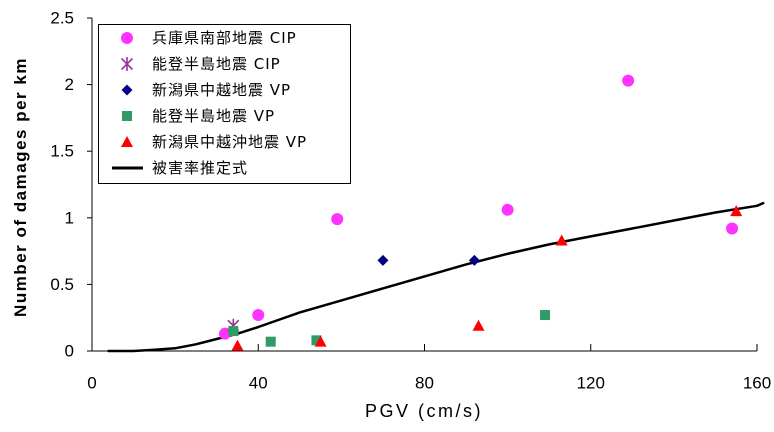 The width and height of the screenshot is (774, 432). What do you see at coordinates (69, 351) in the screenshot?
I see `y-tick-label: 0` at bounding box center [69, 351].